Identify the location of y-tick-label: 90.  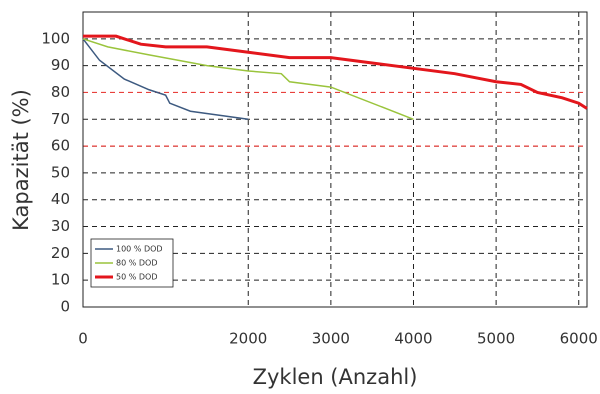
(60, 65).